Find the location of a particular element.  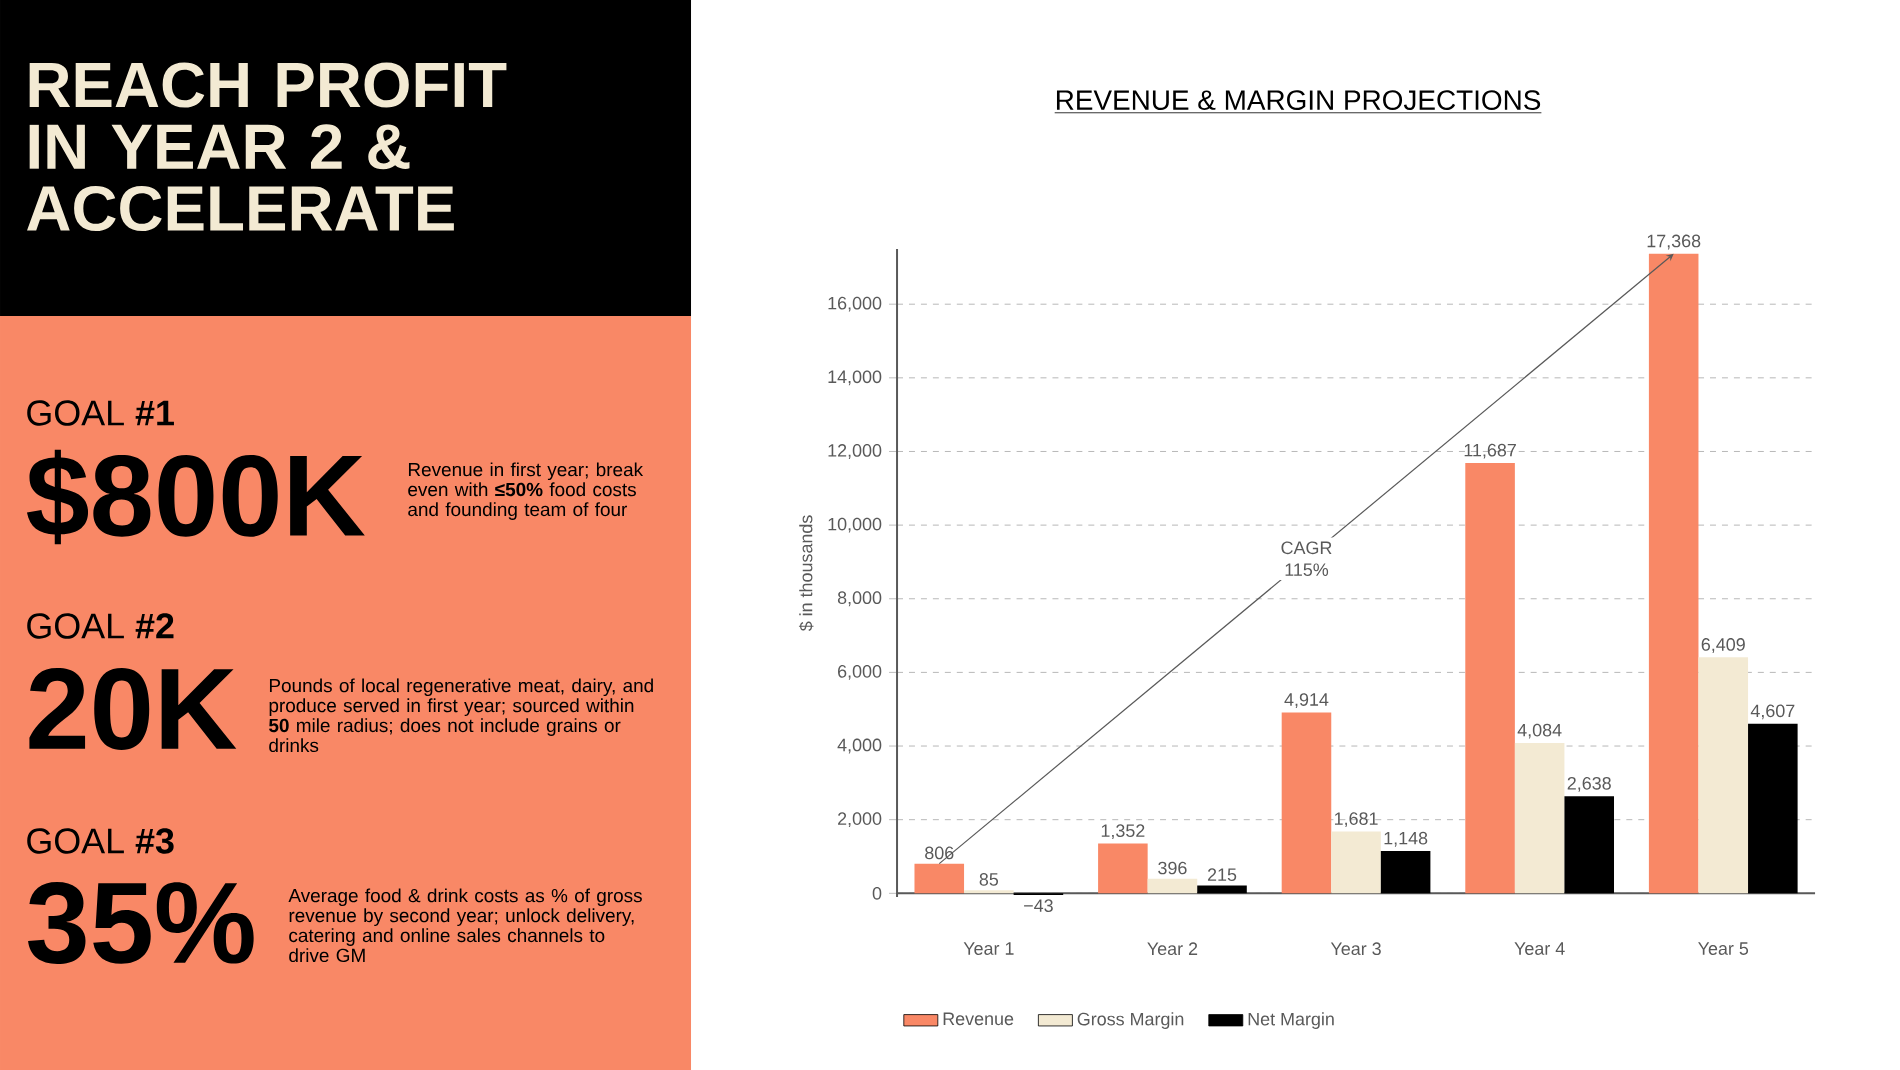

x-tick-label: Year 1 is located at coordinates (988, 948).